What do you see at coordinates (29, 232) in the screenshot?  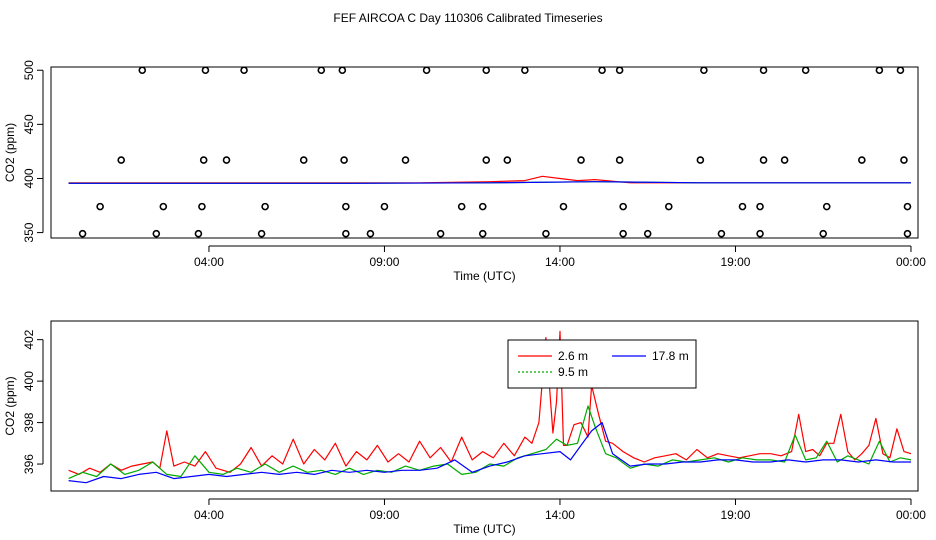 I see `y-tick-label: 350` at bounding box center [29, 232].